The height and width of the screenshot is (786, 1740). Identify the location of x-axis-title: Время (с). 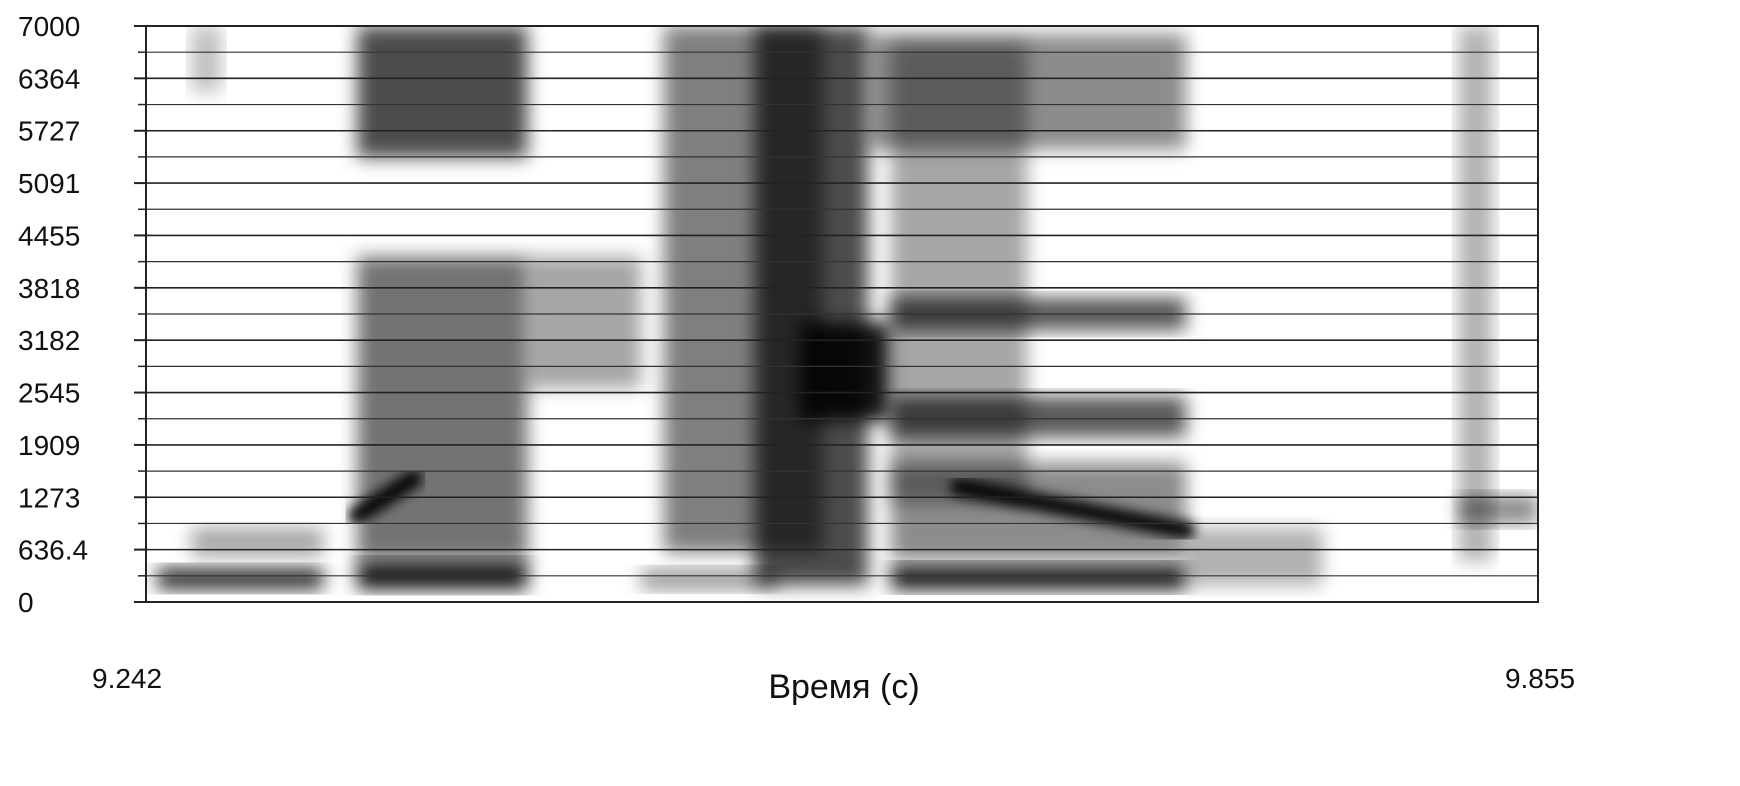
(843, 687).